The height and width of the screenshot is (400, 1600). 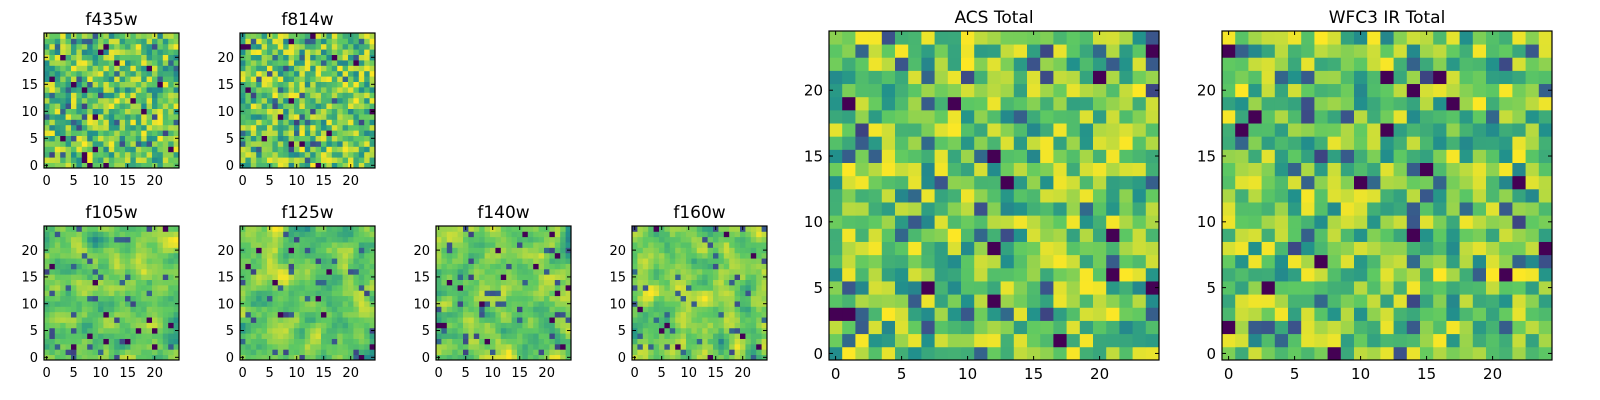 What do you see at coordinates (742, 373) in the screenshot?
I see `x-tick-label: 20` at bounding box center [742, 373].